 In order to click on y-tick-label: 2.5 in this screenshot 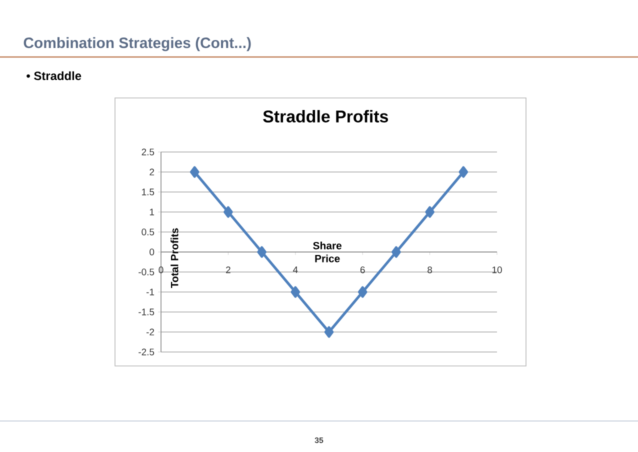, I will do `click(148, 152)`.